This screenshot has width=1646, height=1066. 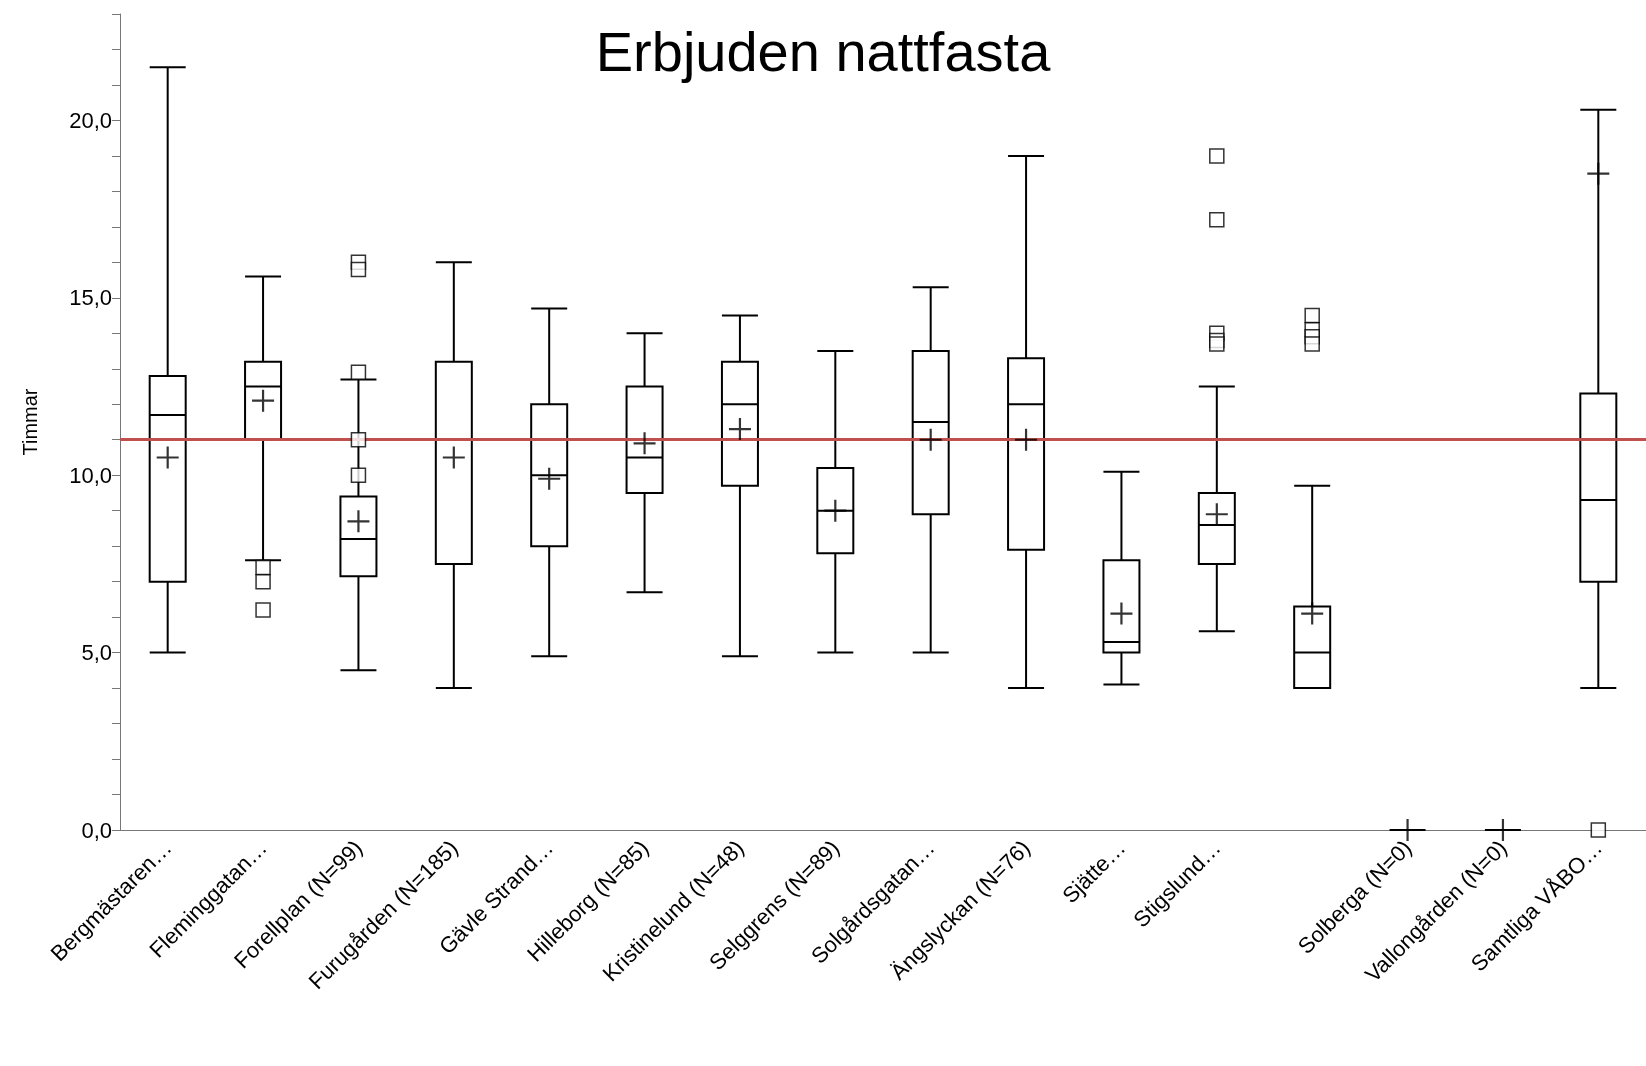 What do you see at coordinates (96, 653) in the screenshot?
I see `y-tick-label: 5,0` at bounding box center [96, 653].